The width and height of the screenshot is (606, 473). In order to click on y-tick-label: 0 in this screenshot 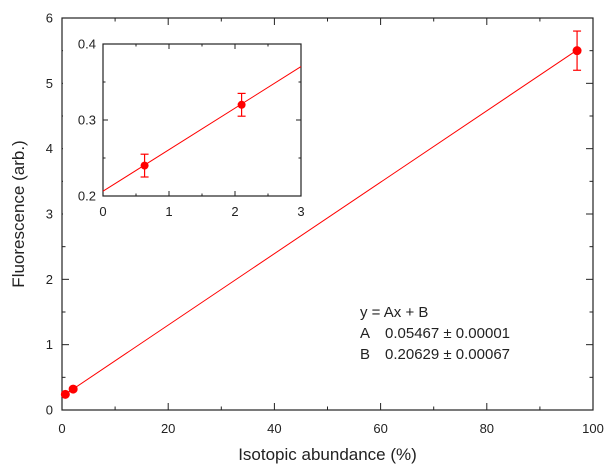, I will do `click(49, 410)`.